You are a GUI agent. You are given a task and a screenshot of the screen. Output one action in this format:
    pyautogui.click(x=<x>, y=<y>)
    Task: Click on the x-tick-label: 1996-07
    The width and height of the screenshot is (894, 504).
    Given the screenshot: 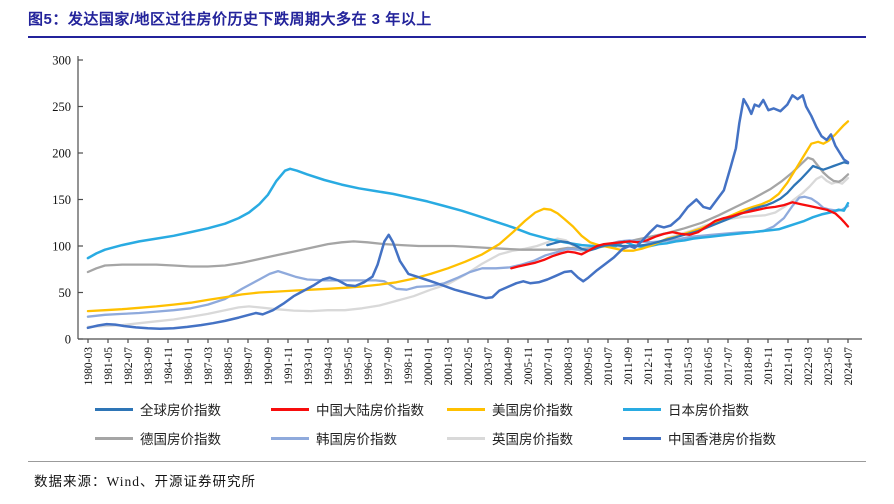 What is the action you would take?
    pyautogui.click(x=369, y=366)
    